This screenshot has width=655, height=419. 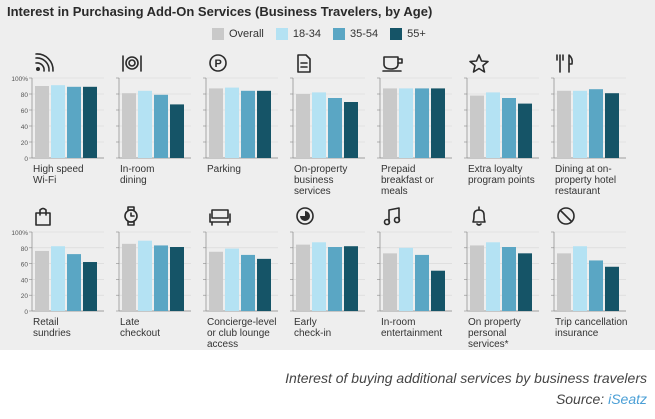 What do you see at coordinates (627, 399) in the screenshot?
I see `source-link: iSeatz` at bounding box center [627, 399].